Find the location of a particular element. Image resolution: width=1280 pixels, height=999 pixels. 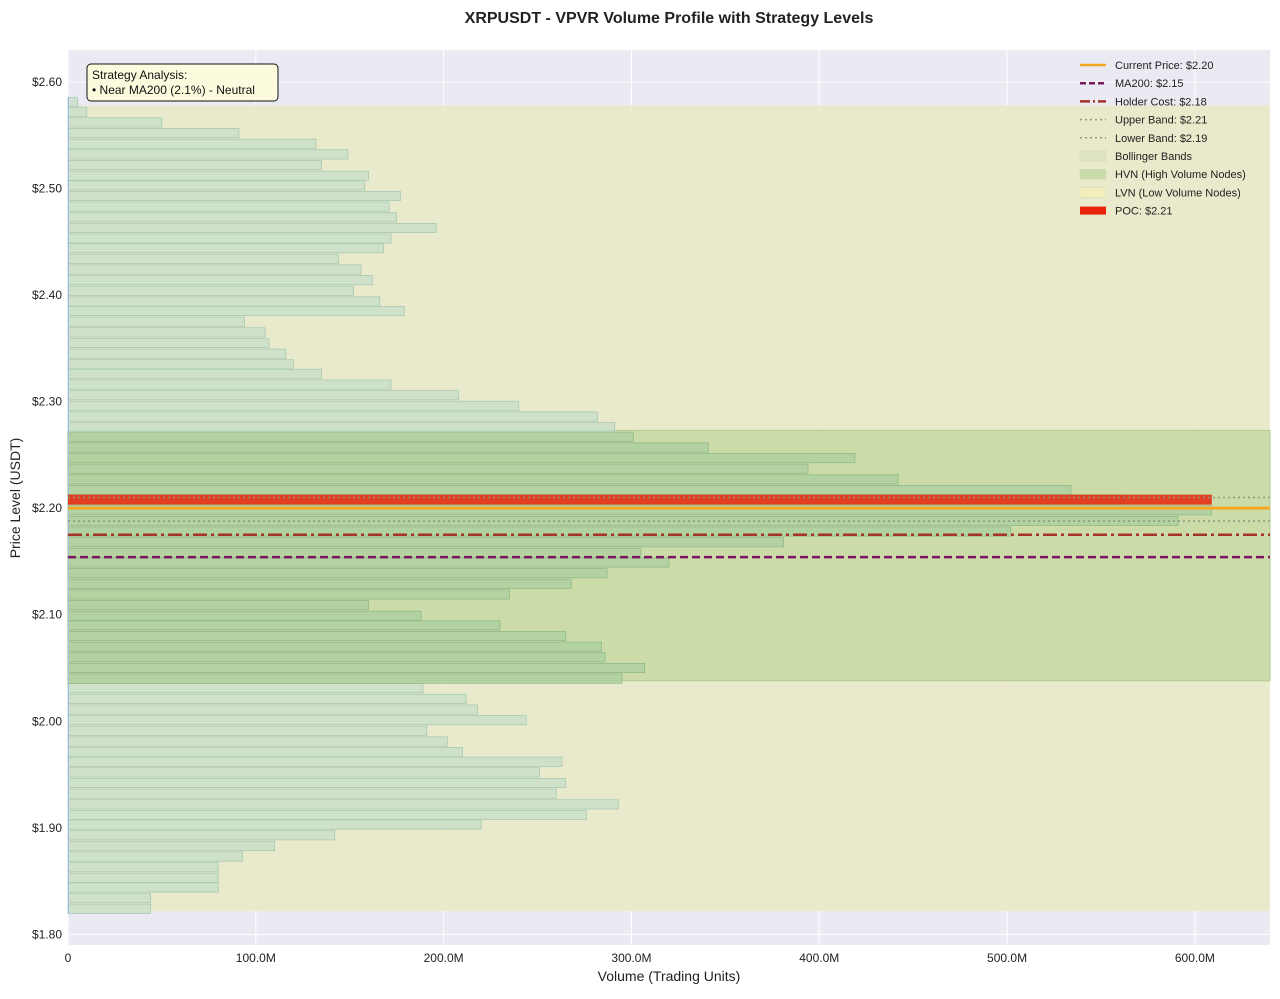

x-tick-label-6: 600.0M is located at coordinates (1195, 958).